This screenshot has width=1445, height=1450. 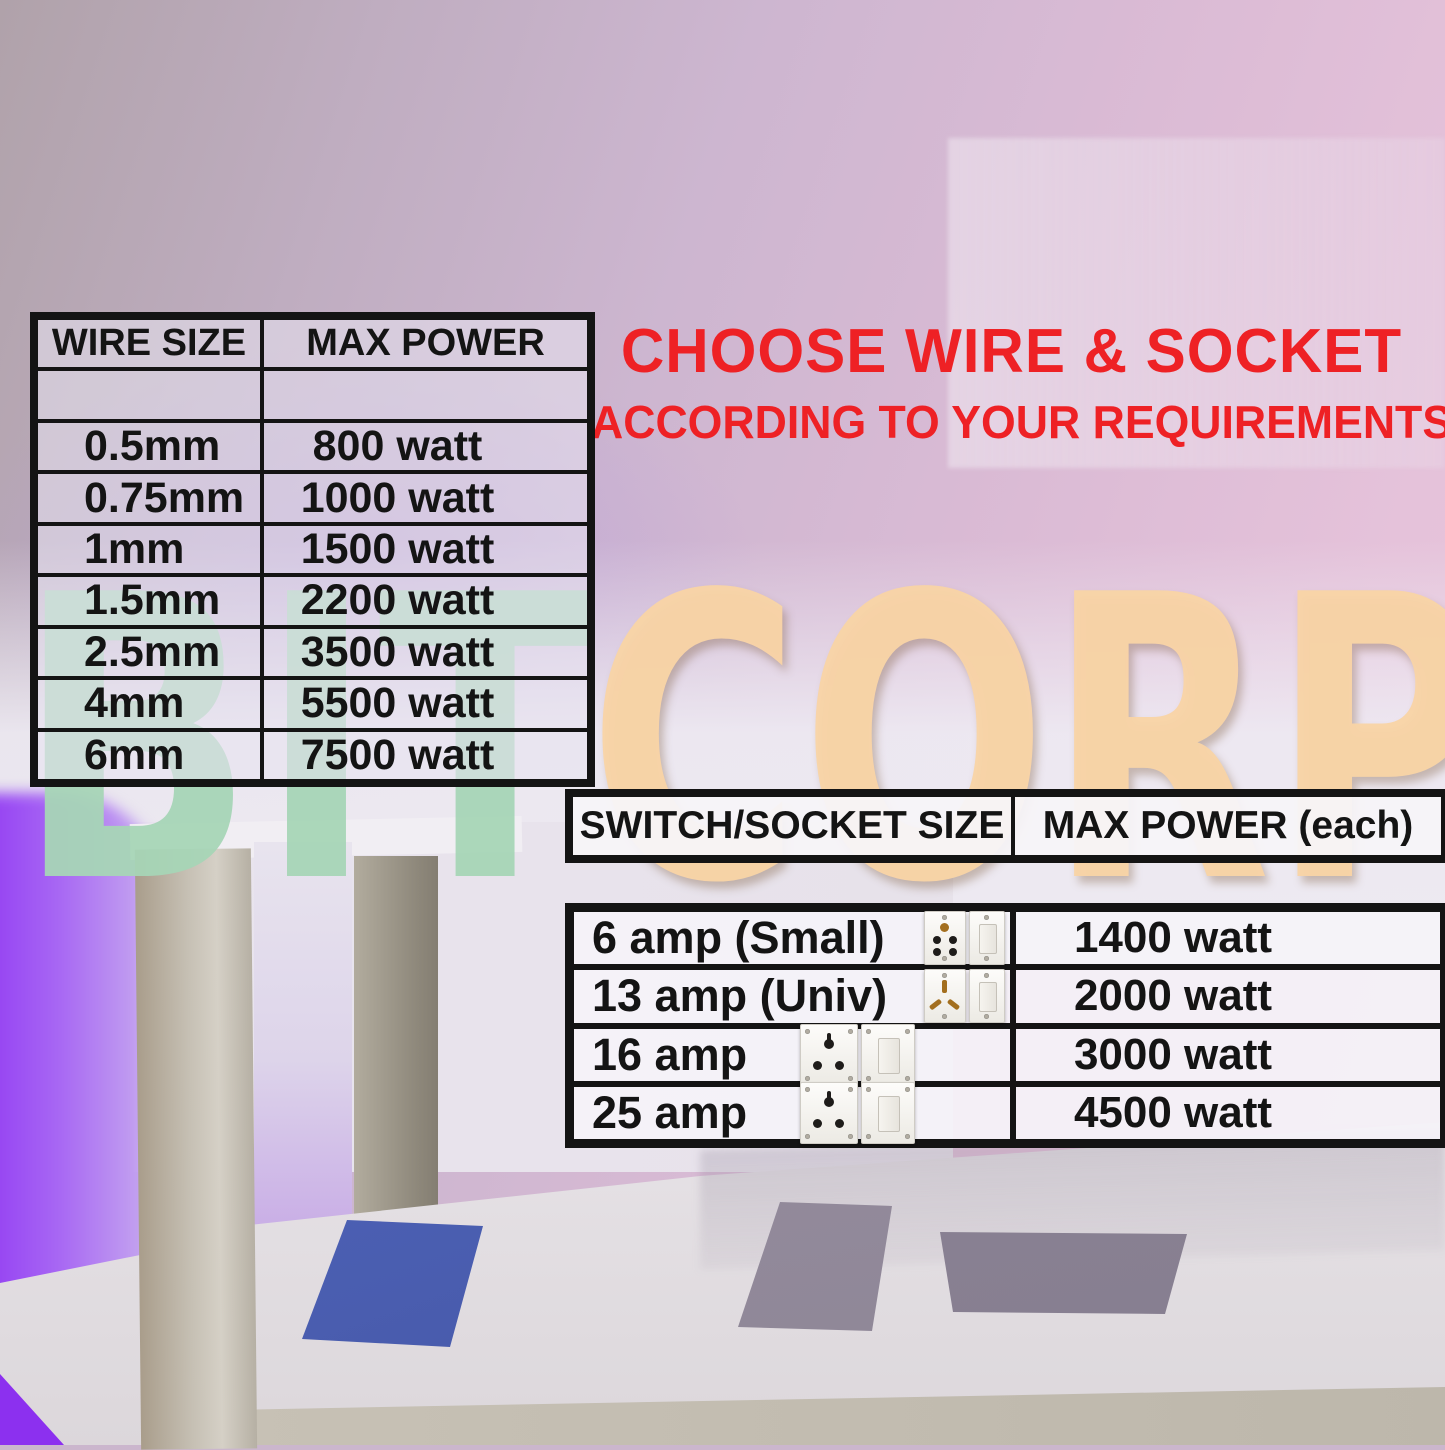 I want to click on socket-universal-icon, so click(x=945, y=996).